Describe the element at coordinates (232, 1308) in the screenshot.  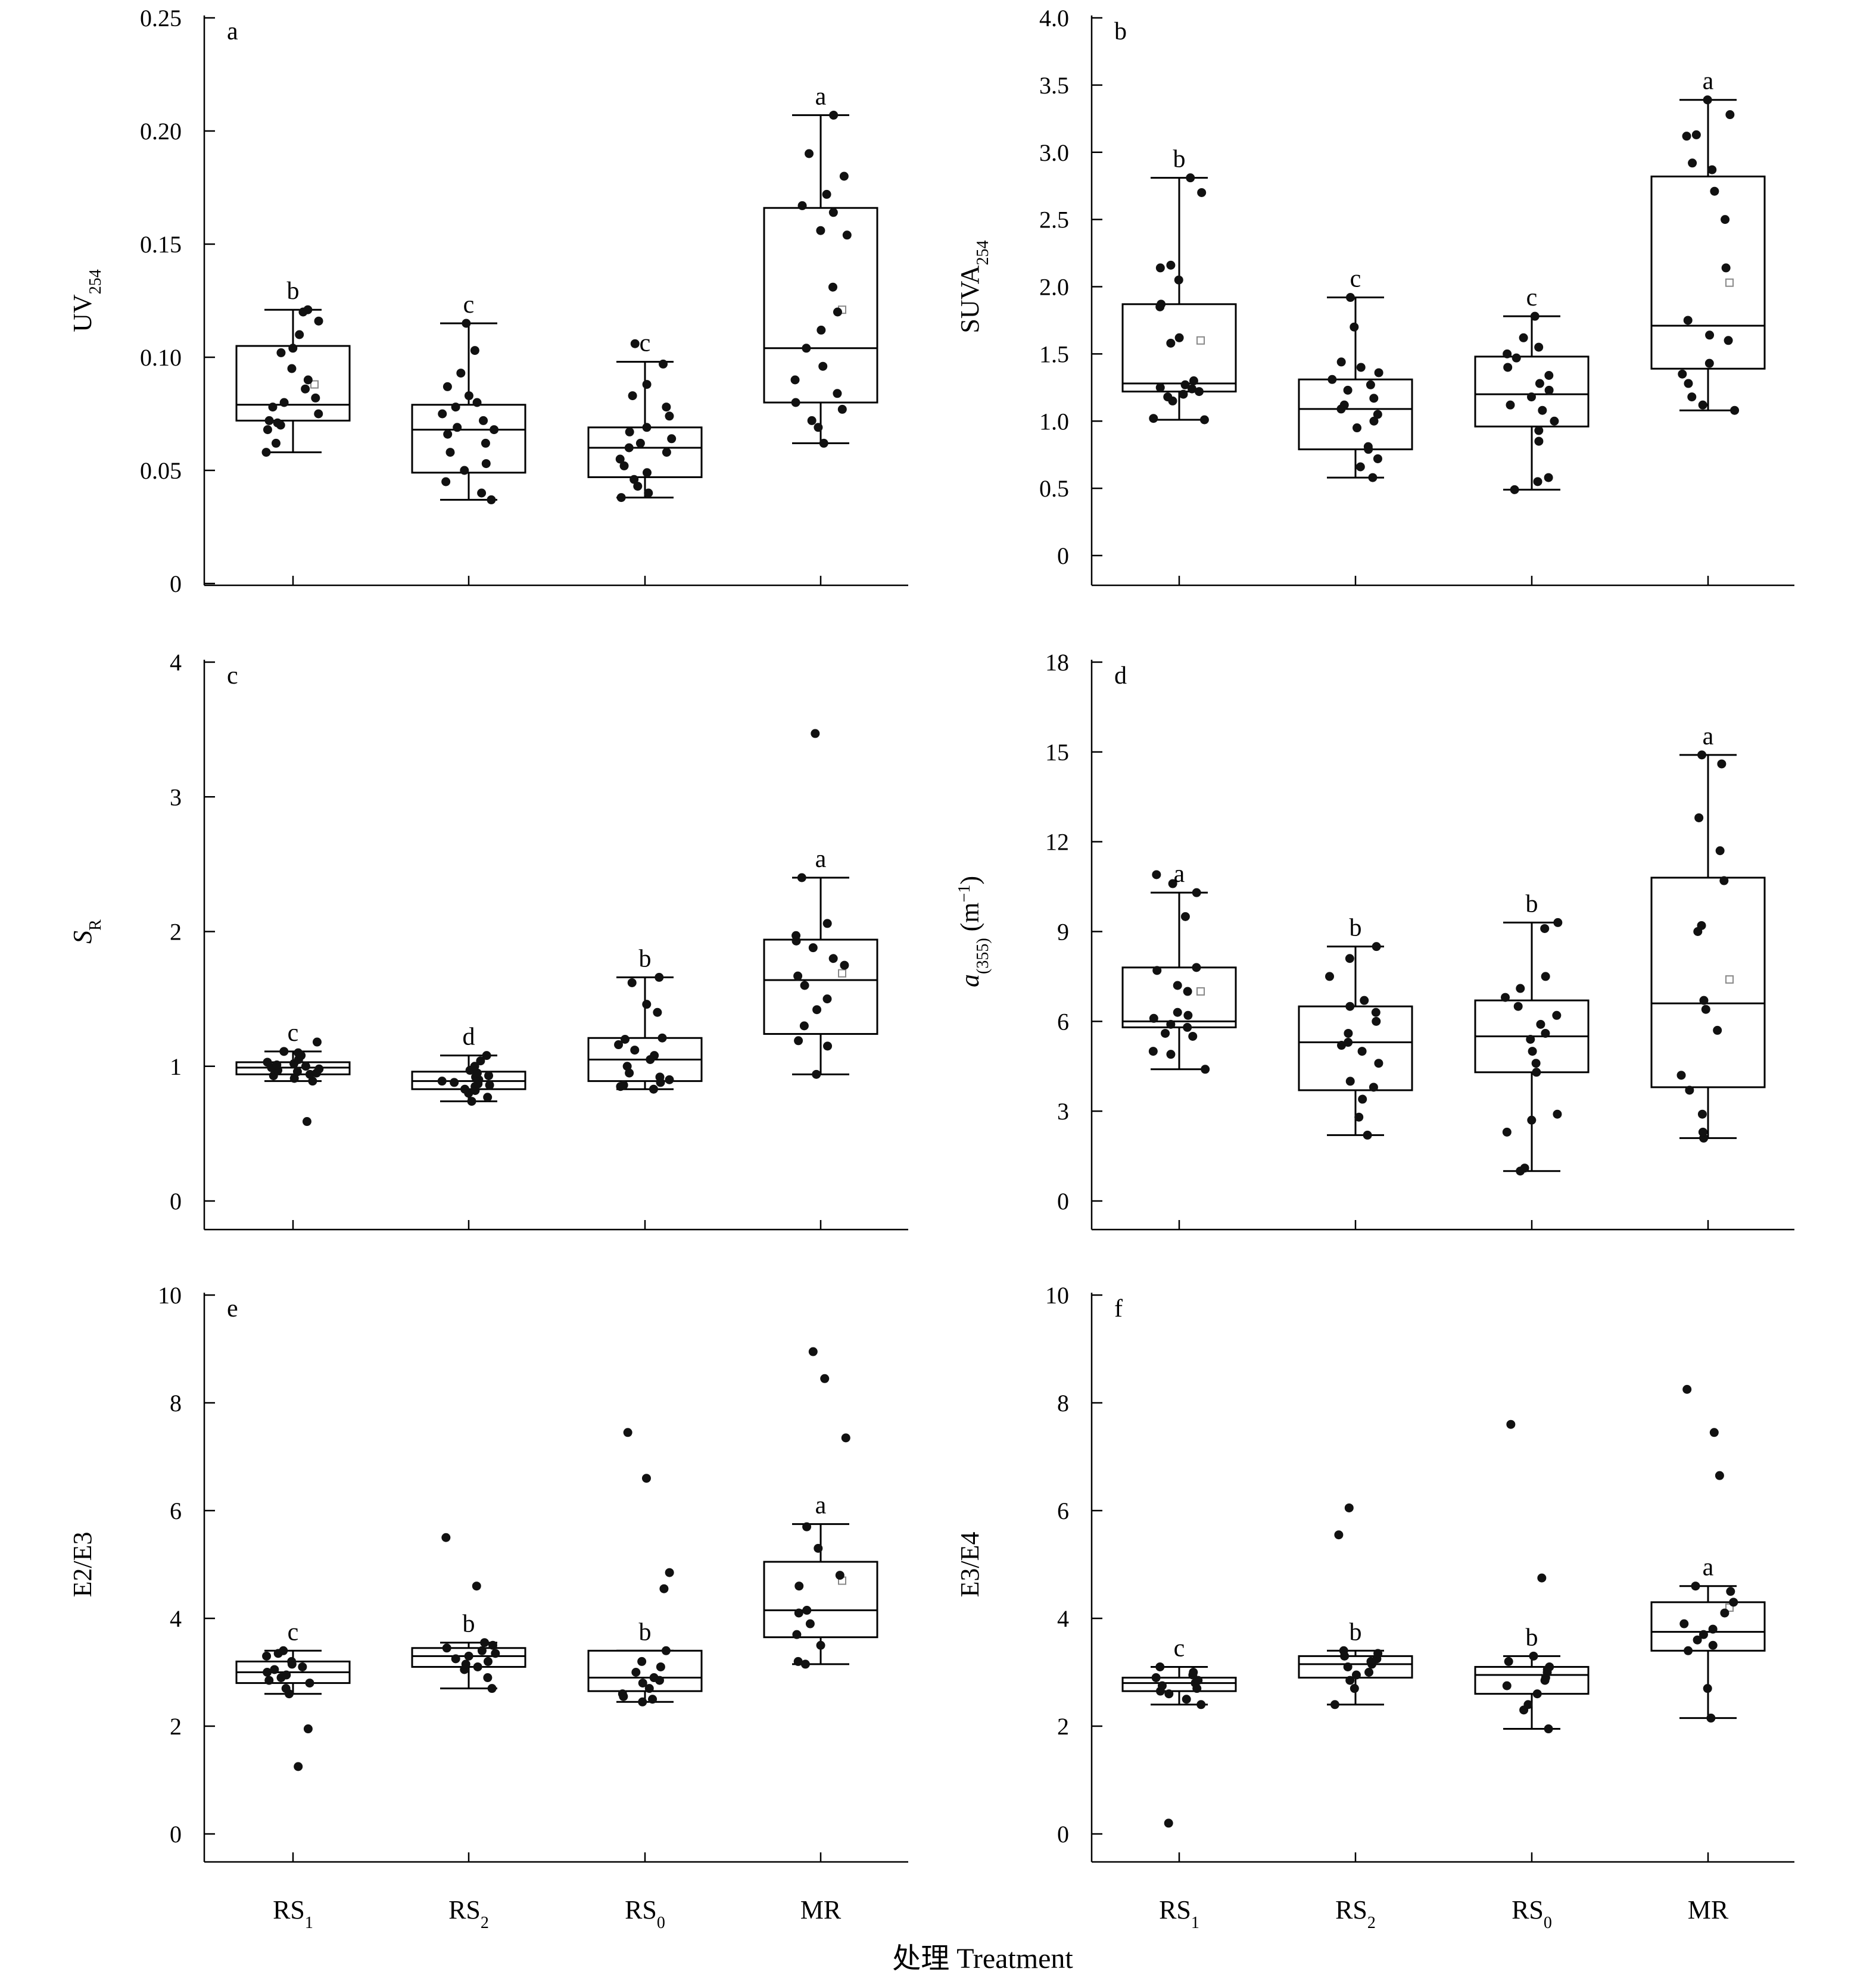
I see `panel-letter: e` at that location.